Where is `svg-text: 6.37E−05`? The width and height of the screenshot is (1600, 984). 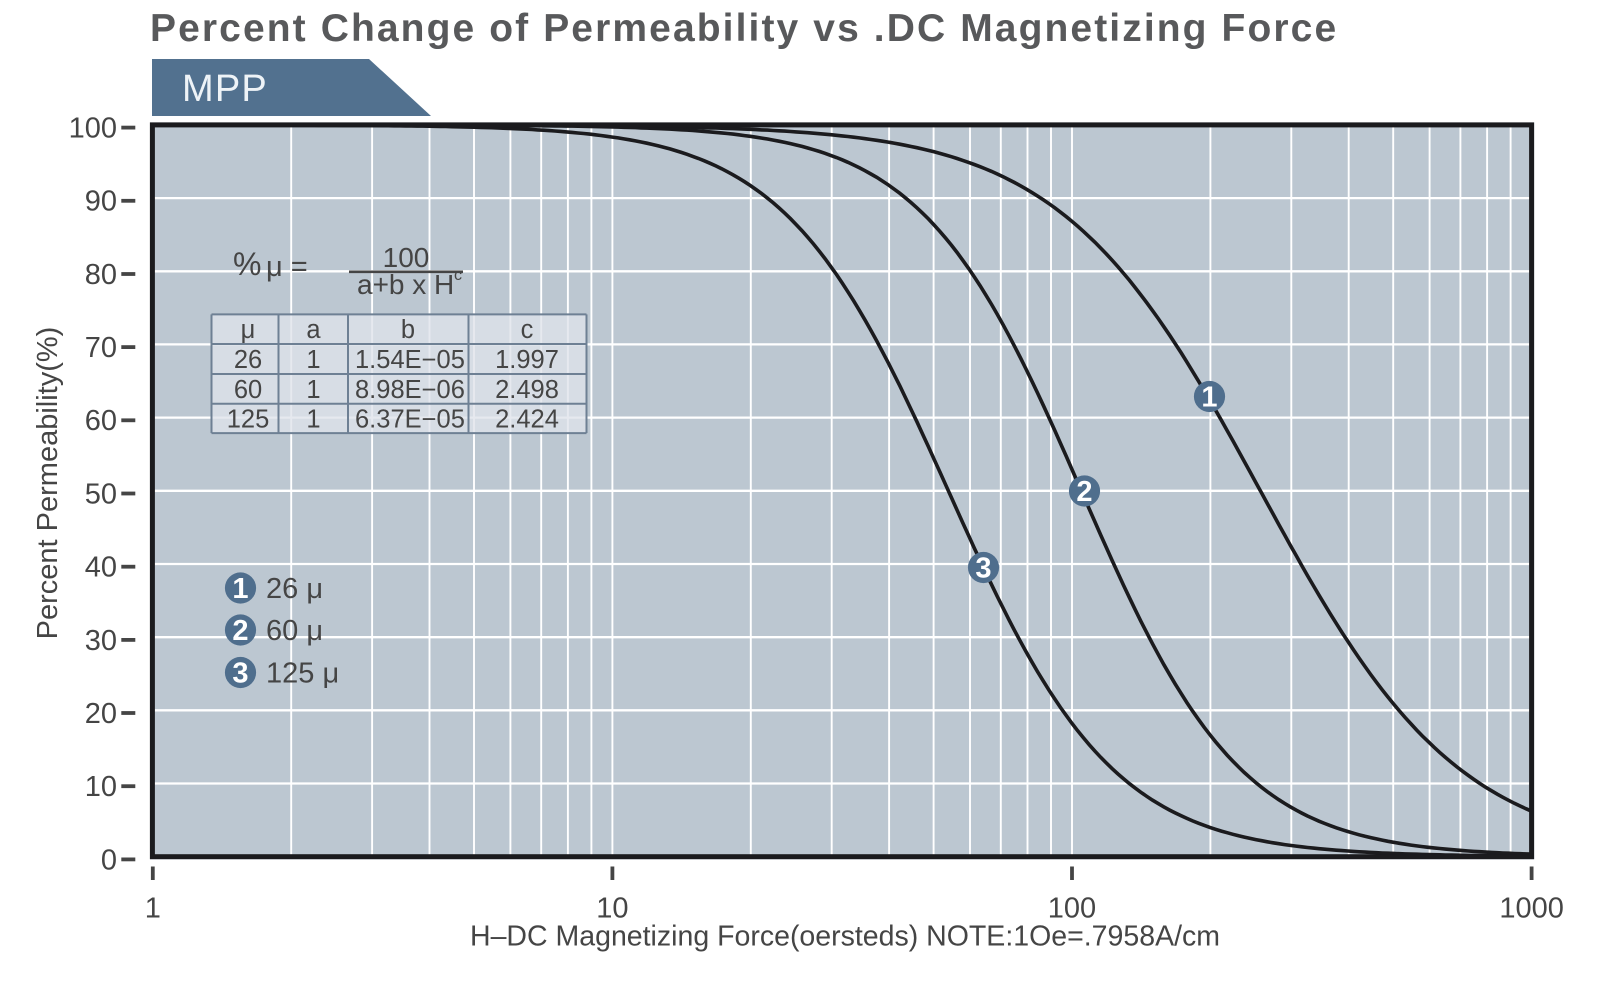 svg-text: 6.37E−05 is located at coordinates (410, 420).